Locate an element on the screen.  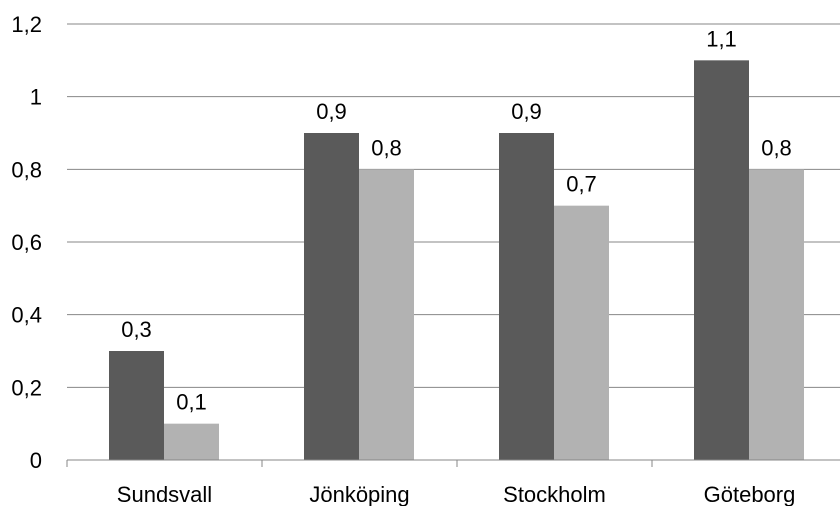
y-tick-label: 0,2 is located at coordinates (26, 387).